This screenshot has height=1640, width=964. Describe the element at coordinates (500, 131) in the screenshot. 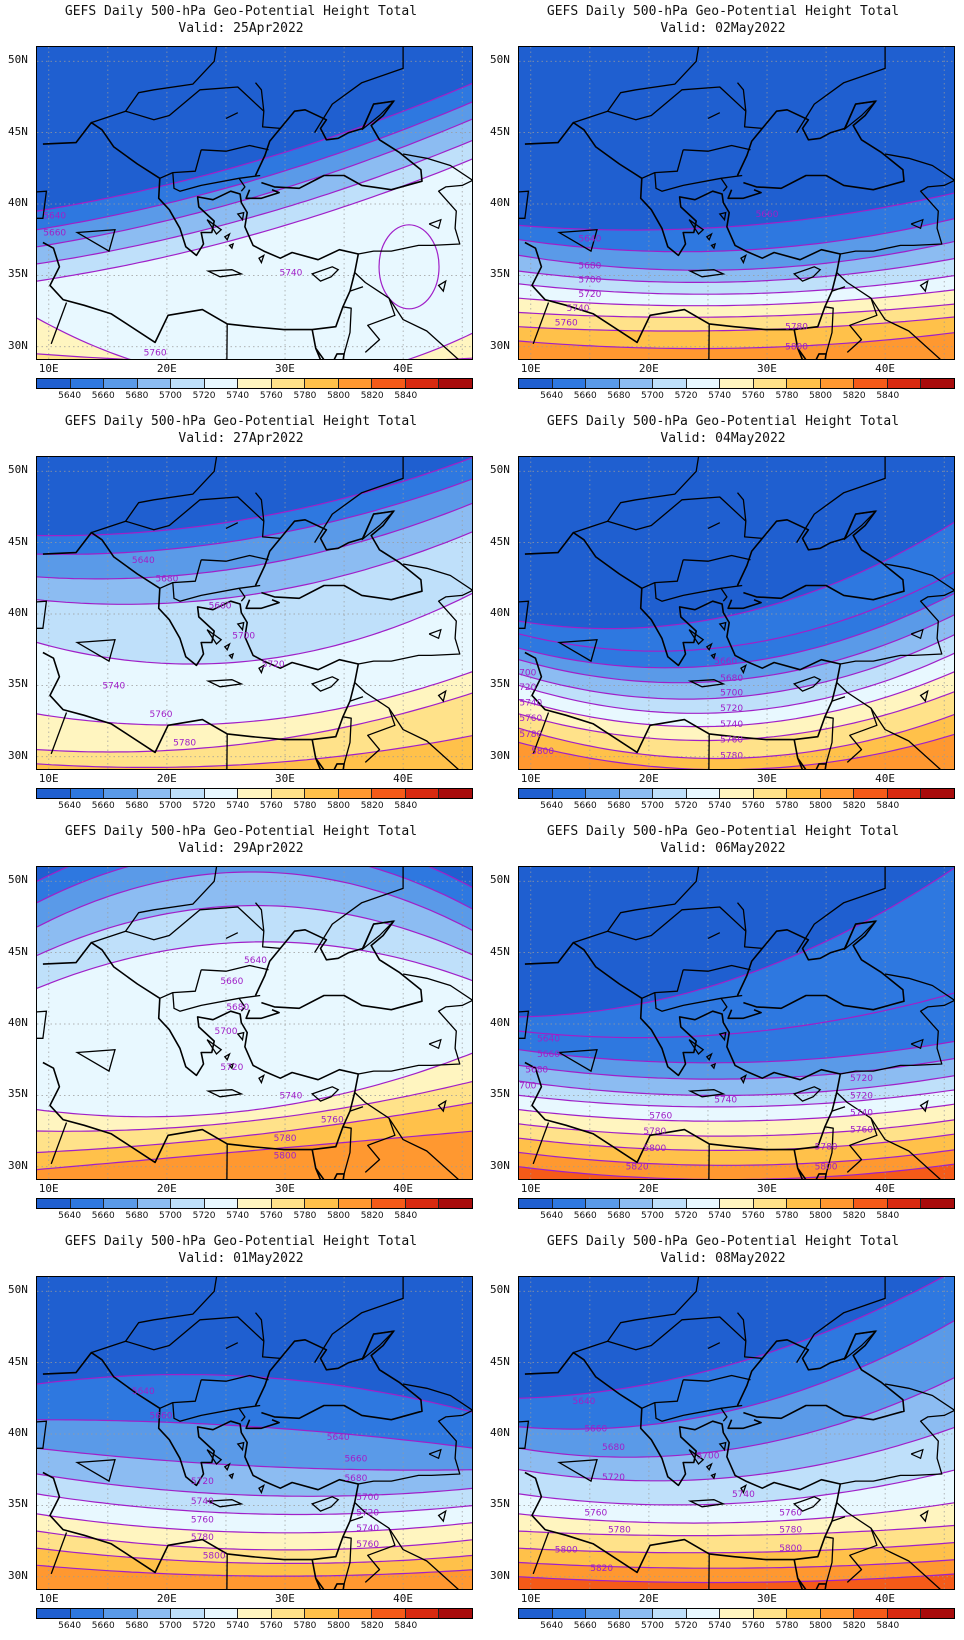

I see `latitude-label: 45N` at that location.